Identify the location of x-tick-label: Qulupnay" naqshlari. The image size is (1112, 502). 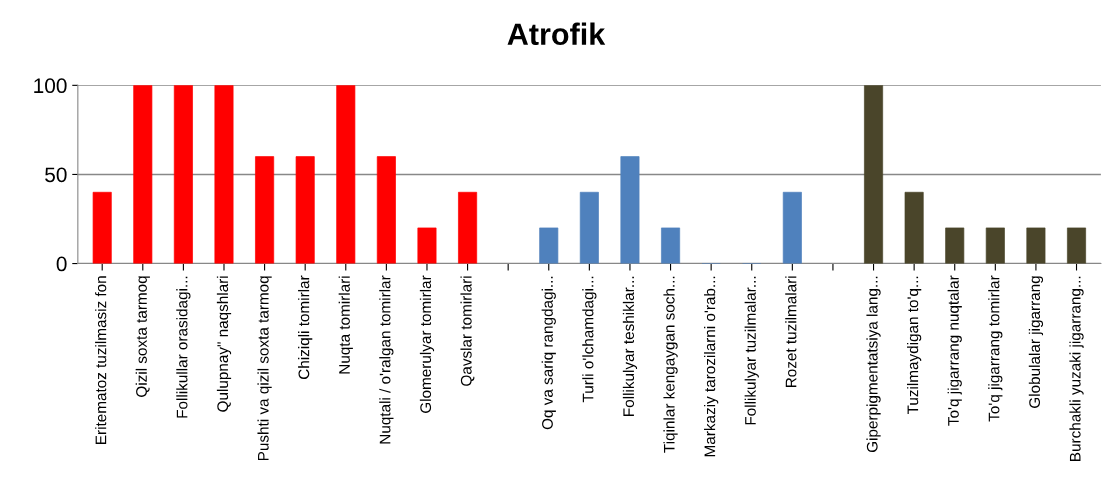
(224, 344).